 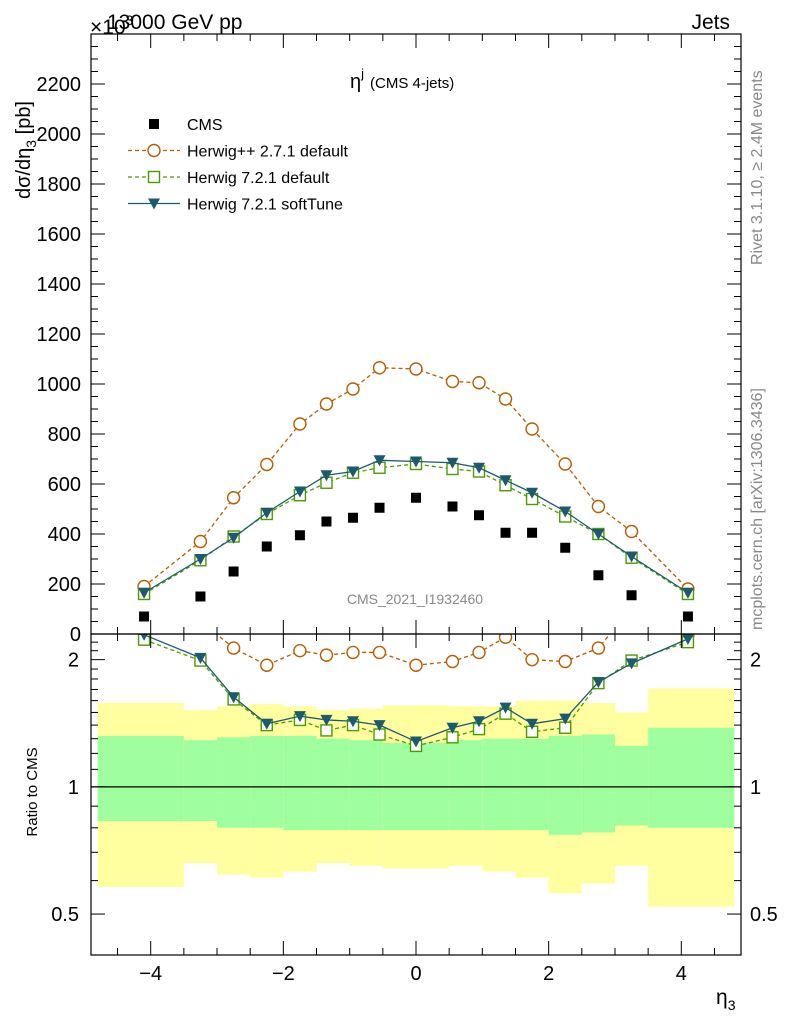 I want to click on x-tick-label: 4, so click(x=681, y=974).